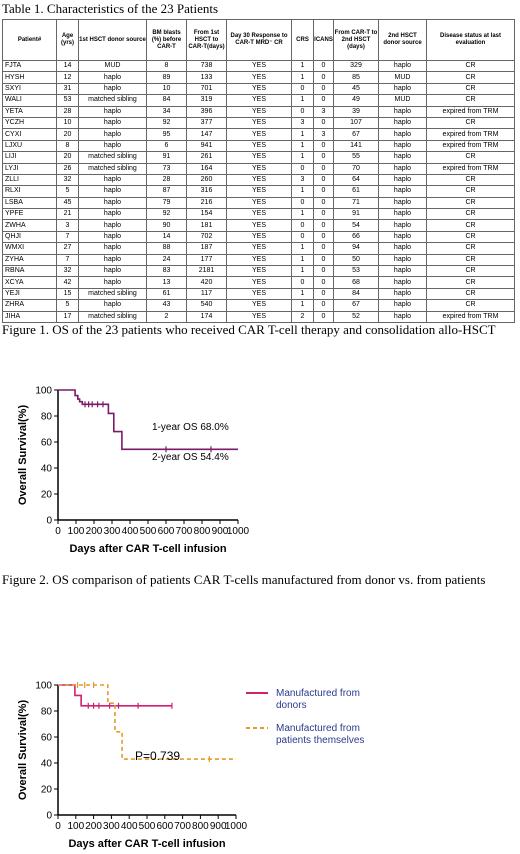 The width and height of the screenshot is (520, 854). Describe the element at coordinates (356, 191) in the screenshot. I see `table-cell: 61` at that location.